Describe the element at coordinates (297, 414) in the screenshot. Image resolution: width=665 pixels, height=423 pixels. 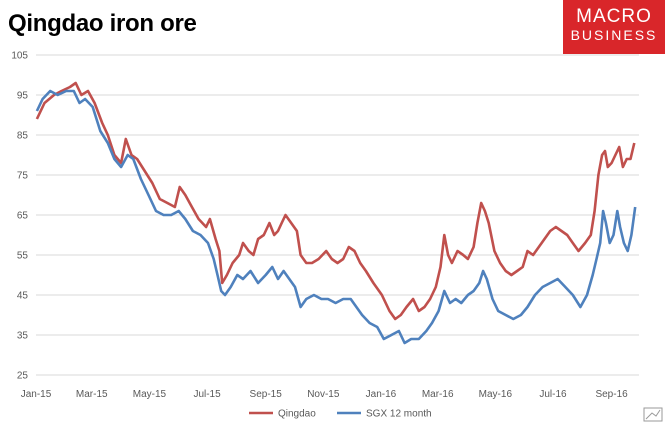
I see `legend-label: Qingdao` at that location.